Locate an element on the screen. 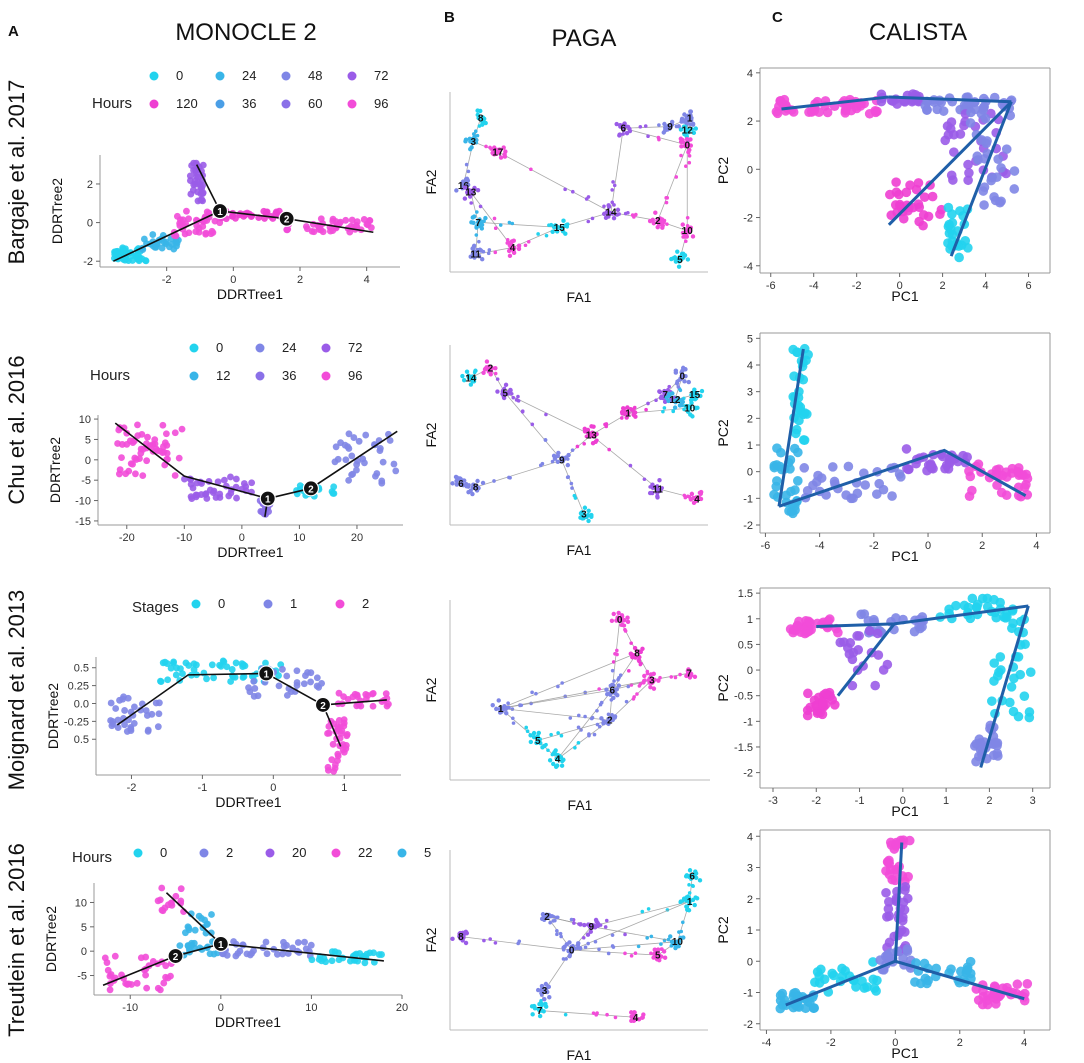  x-tick-label: 20 is located at coordinates (402, 1008).